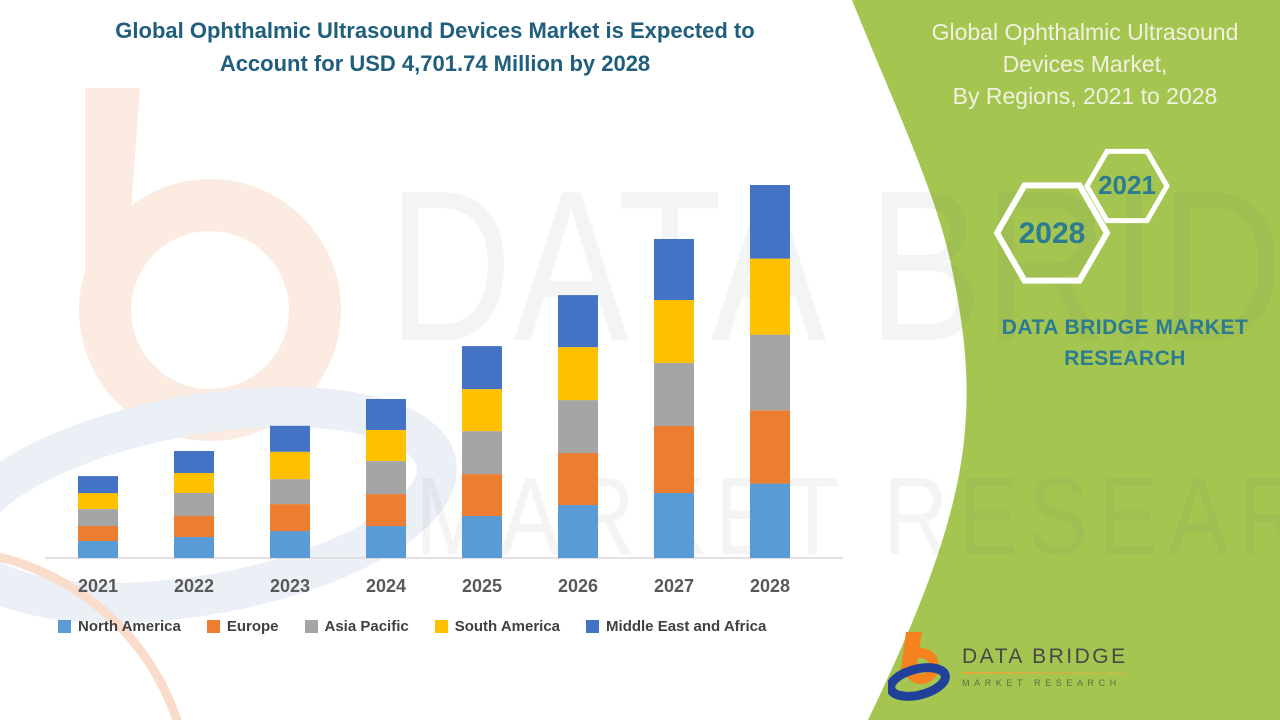  Describe the element at coordinates (386, 586) in the screenshot. I see `x-axis-label-2024: 2024` at that location.